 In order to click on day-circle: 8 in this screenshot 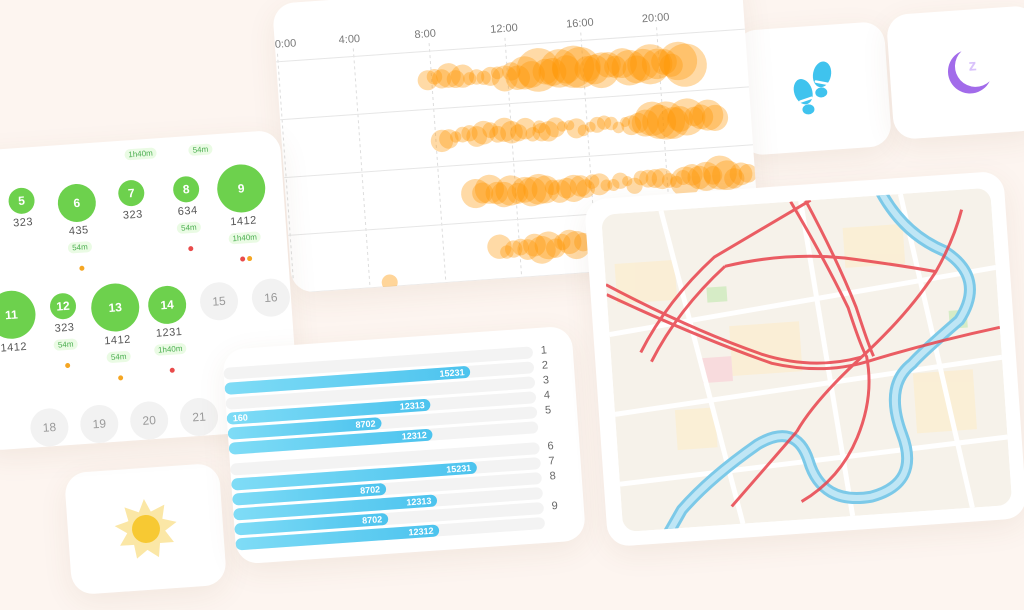, I will do `click(186, 189)`.